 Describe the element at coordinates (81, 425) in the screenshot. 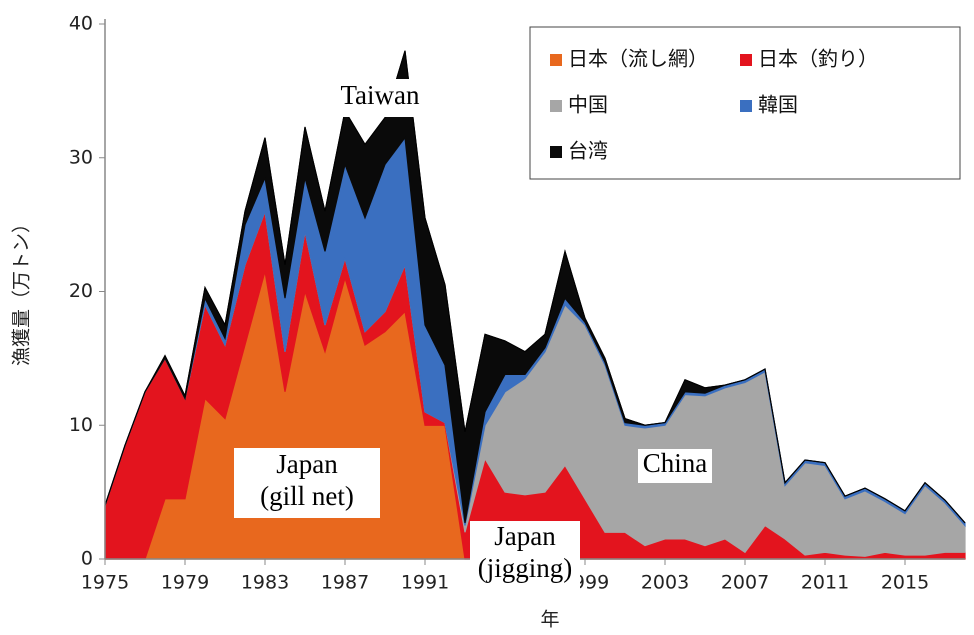

I see `y-tick-label: 10` at that location.